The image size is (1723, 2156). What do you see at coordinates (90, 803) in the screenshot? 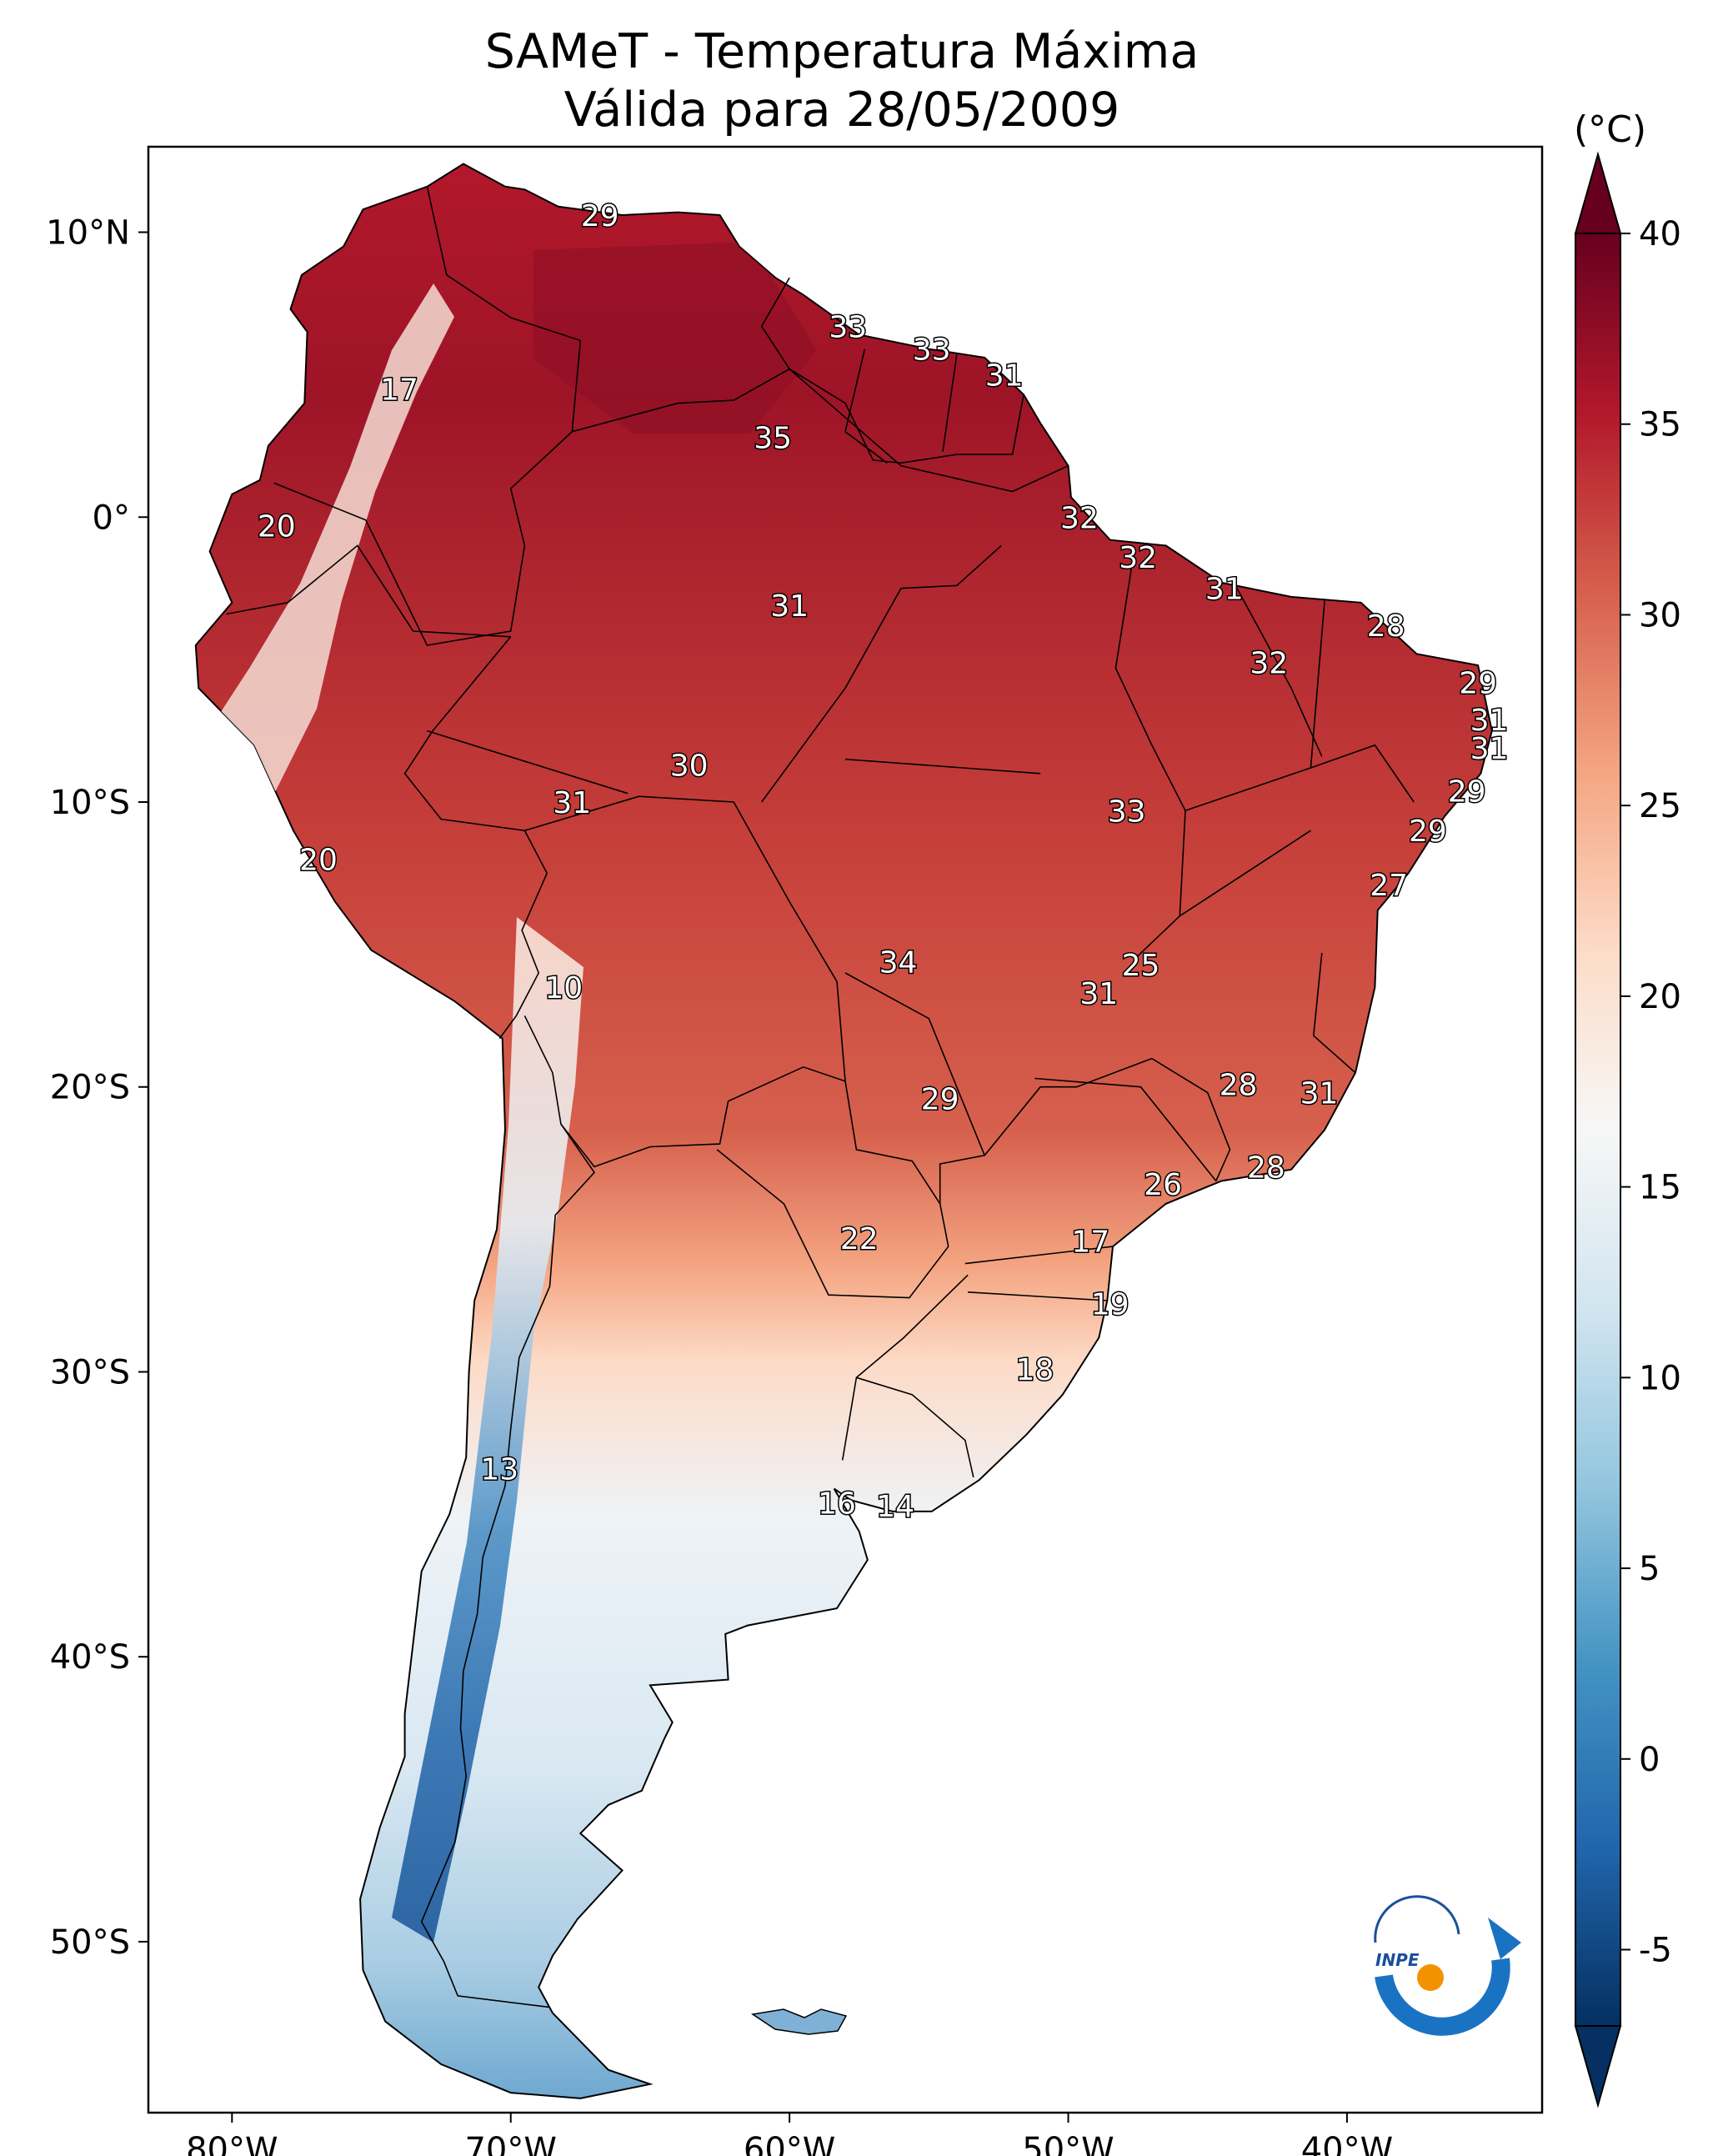
I see `lat-tick-label: 10°S` at bounding box center [90, 803].